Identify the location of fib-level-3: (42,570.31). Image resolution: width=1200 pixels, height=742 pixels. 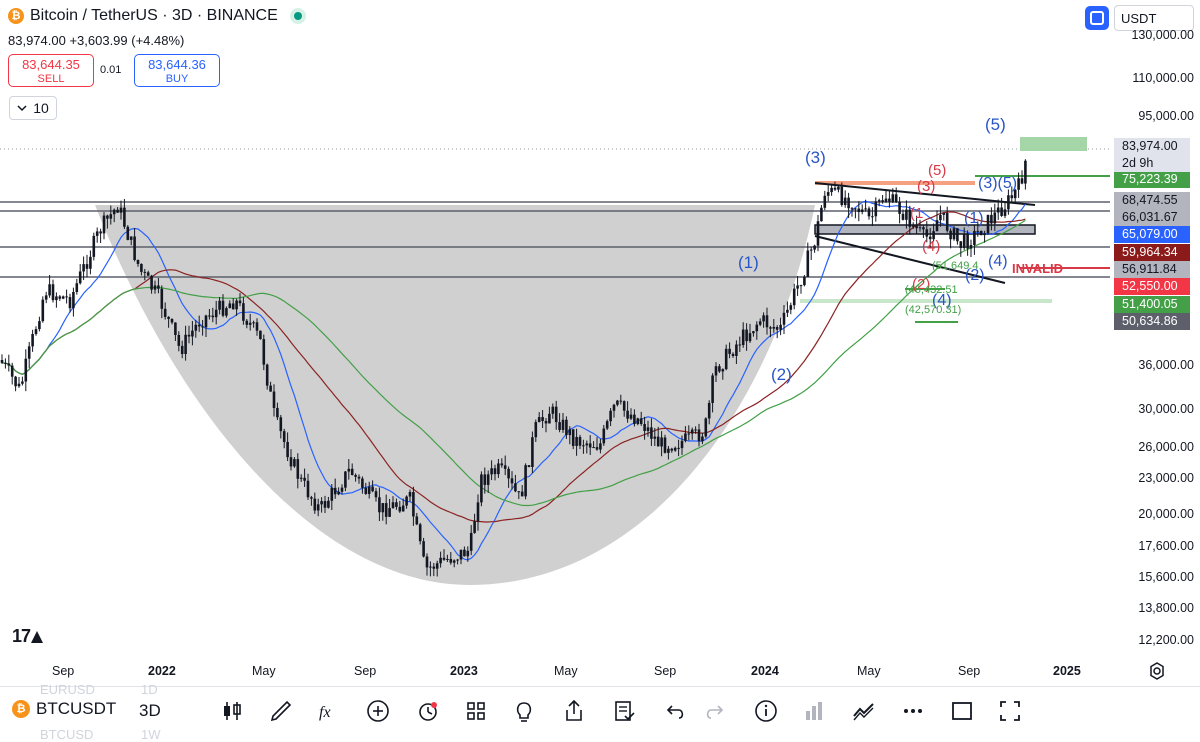
(933, 310).